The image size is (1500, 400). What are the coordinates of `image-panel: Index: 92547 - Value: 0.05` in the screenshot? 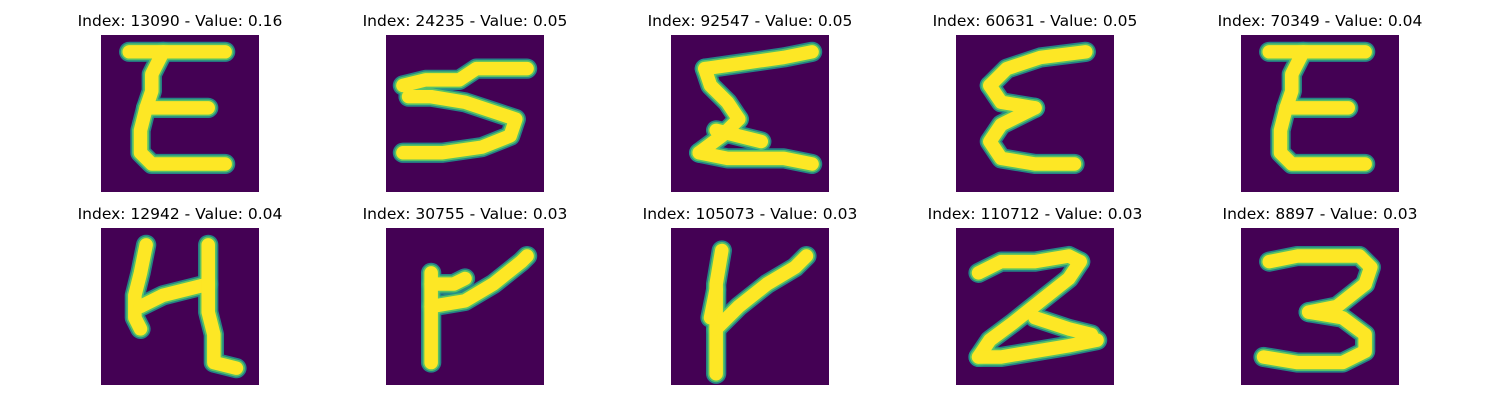 It's located at (750, 105).